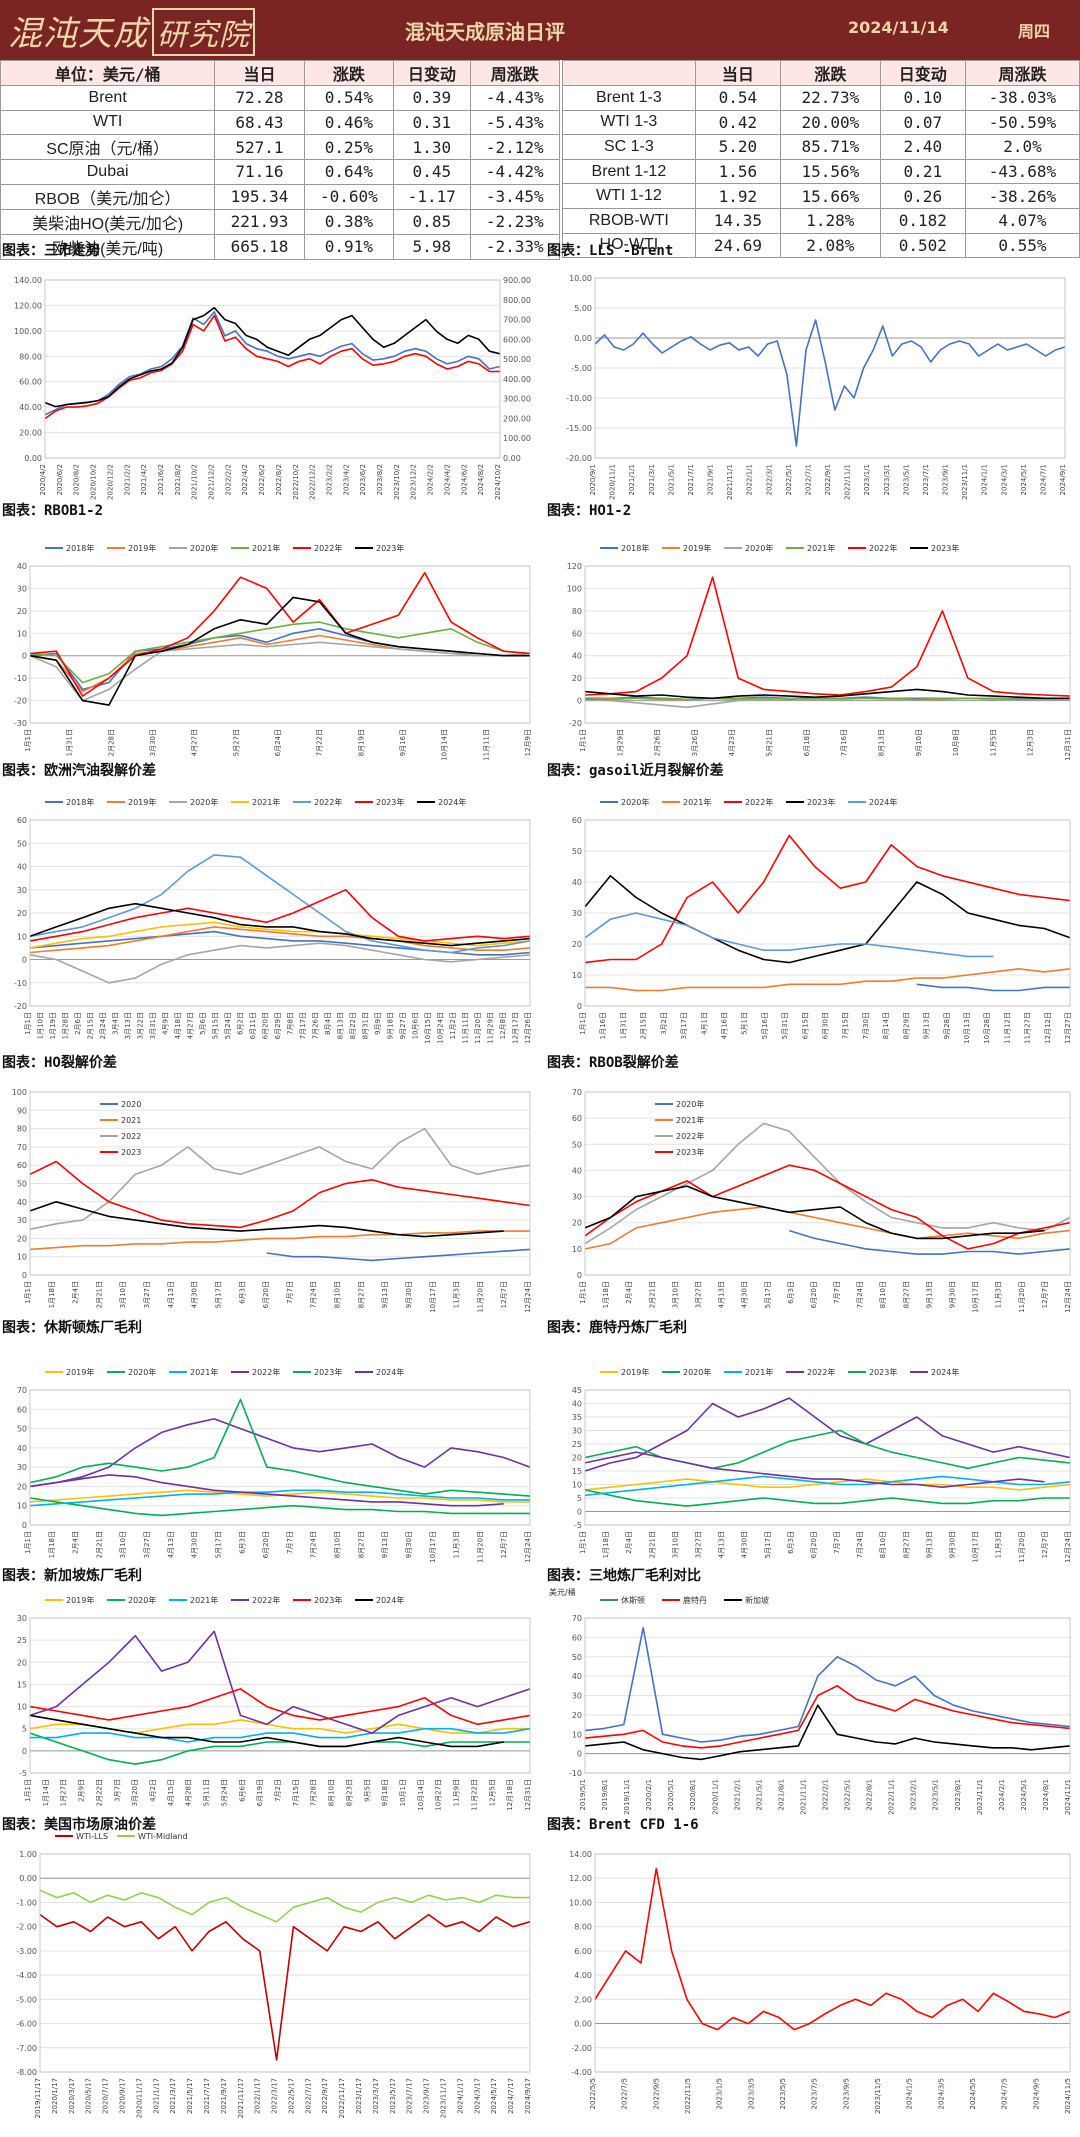 Image resolution: width=1080 pixels, height=2137 pixels. I want to click on y-tick-label: -20.00, so click(579, 458).